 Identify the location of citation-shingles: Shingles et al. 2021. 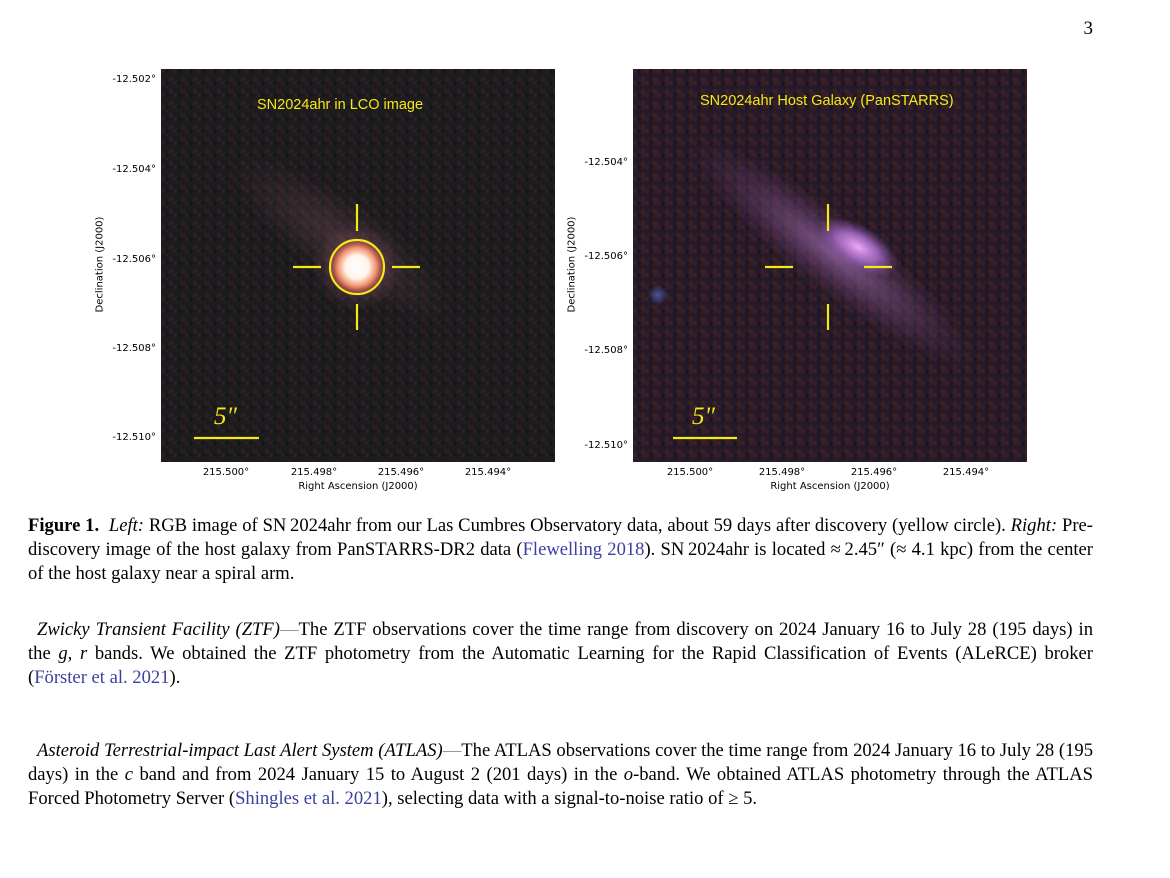
(308, 798).